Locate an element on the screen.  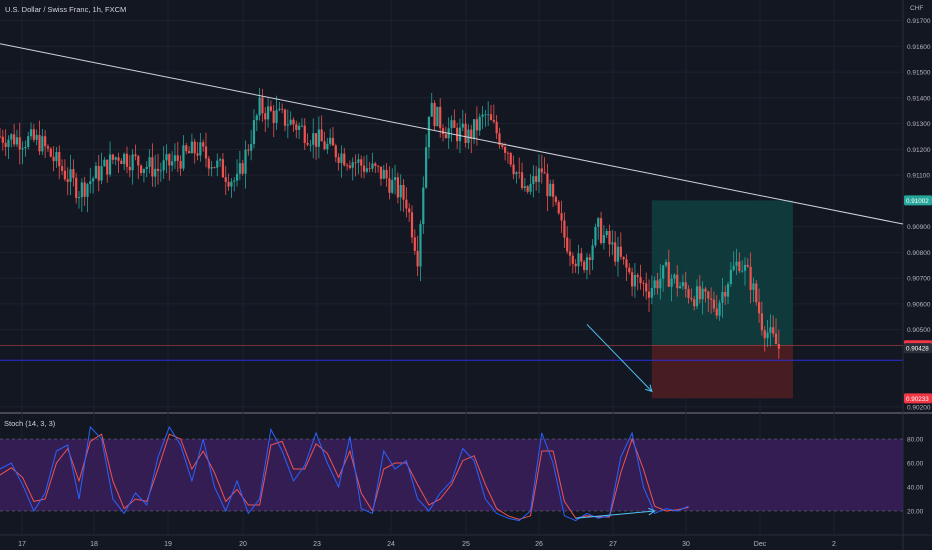
price-tick-label: 0.91400 is located at coordinates (919, 98).